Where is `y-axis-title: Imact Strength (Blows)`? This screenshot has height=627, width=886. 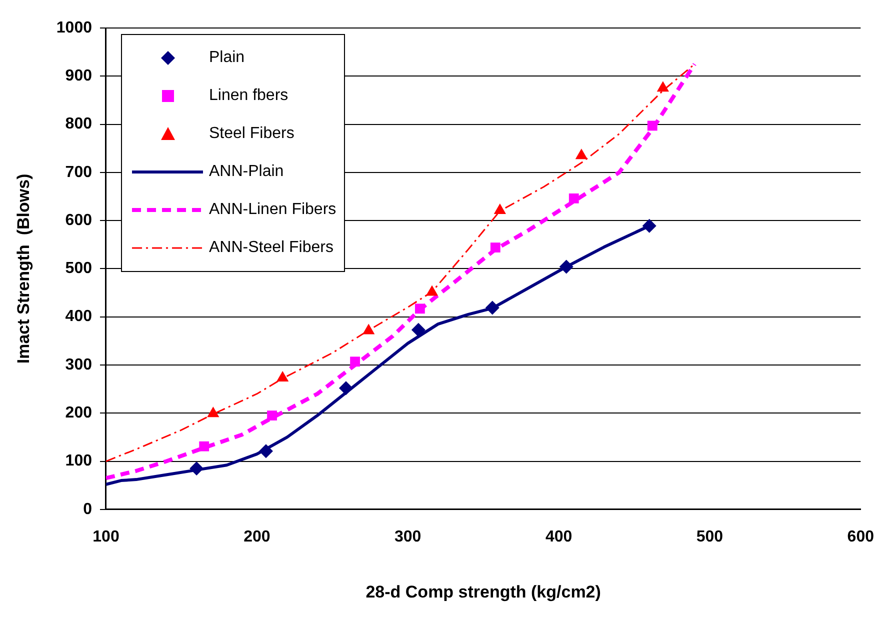 y-axis-title: Imact Strength (Blows) is located at coordinates (23, 269).